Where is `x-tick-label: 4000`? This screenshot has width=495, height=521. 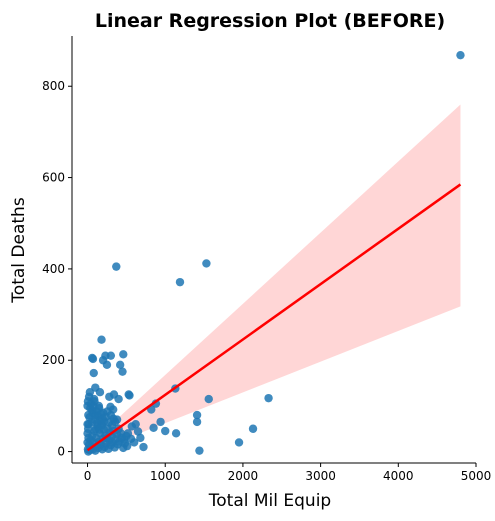
x-tick-label: 4000 is located at coordinates (398, 476).